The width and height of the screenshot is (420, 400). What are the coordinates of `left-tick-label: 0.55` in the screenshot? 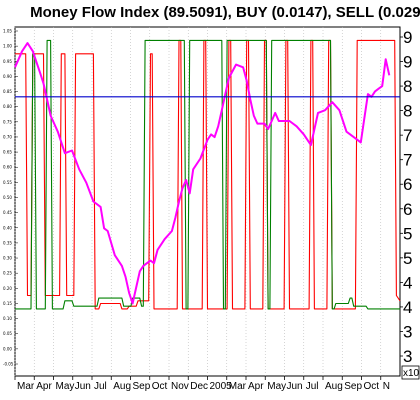 It's located at (7, 182).